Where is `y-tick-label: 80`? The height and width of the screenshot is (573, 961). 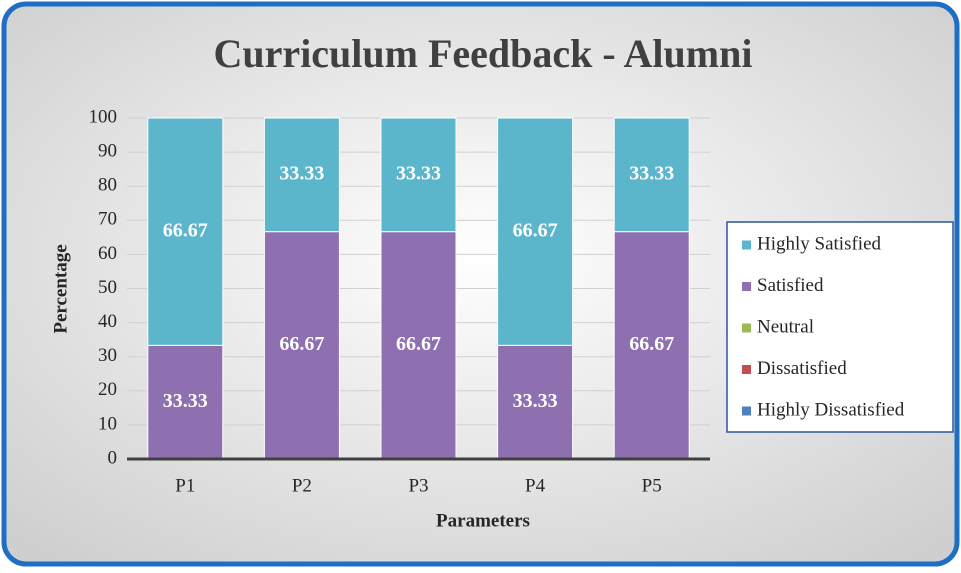
y-tick-label: 80 is located at coordinates (107, 185).